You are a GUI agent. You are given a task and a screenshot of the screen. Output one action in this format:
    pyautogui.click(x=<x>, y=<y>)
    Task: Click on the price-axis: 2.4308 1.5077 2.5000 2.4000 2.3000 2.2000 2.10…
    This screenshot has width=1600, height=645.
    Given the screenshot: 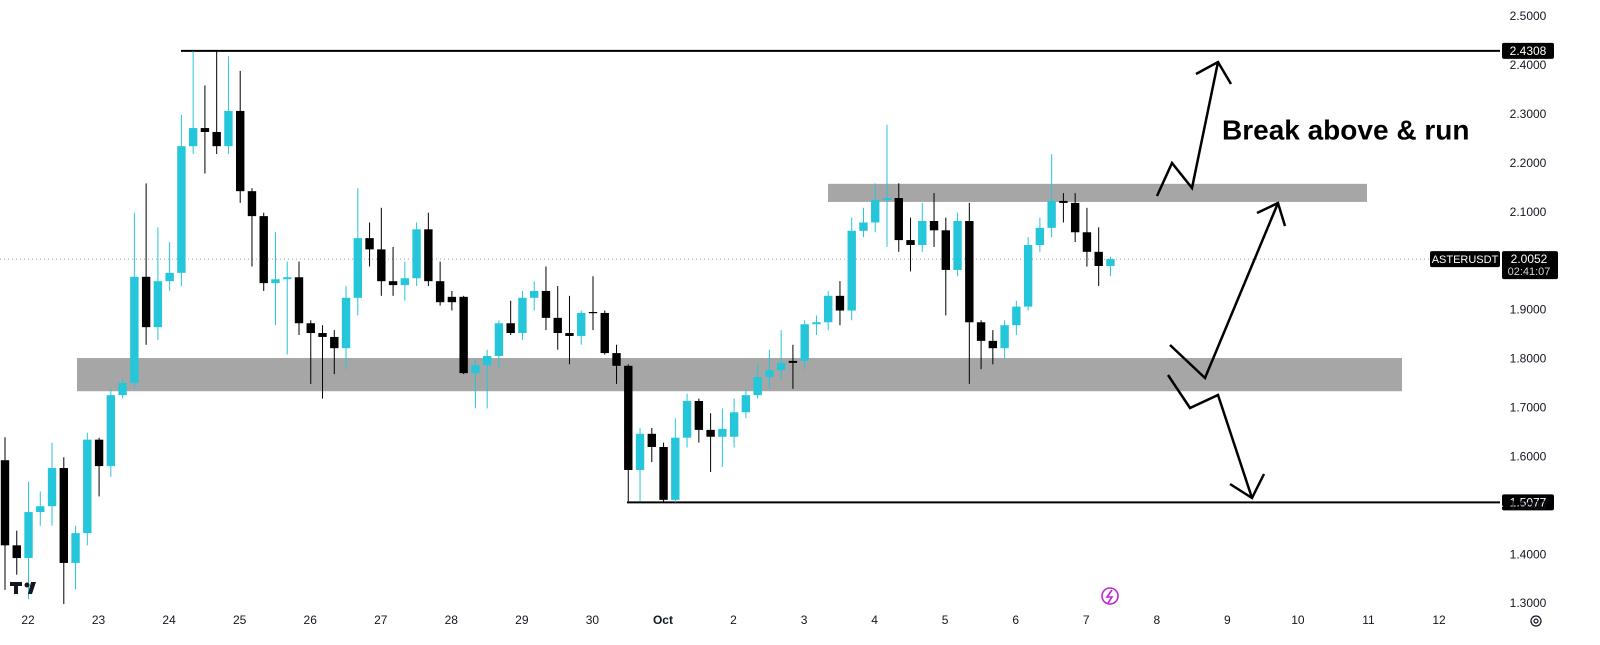 What is the action you would take?
    pyautogui.click(x=1494, y=309)
    